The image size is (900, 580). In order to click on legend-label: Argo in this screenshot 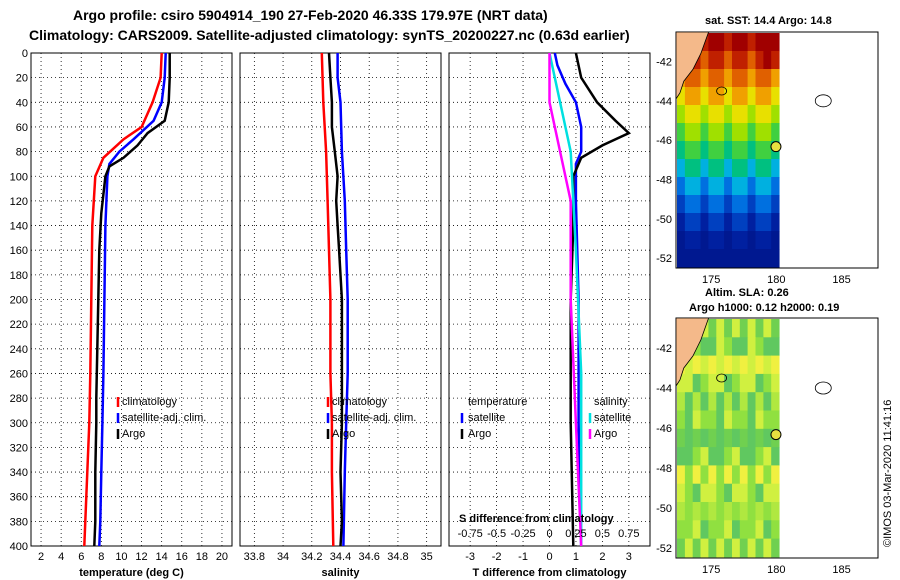, I will do `click(605, 434)`.